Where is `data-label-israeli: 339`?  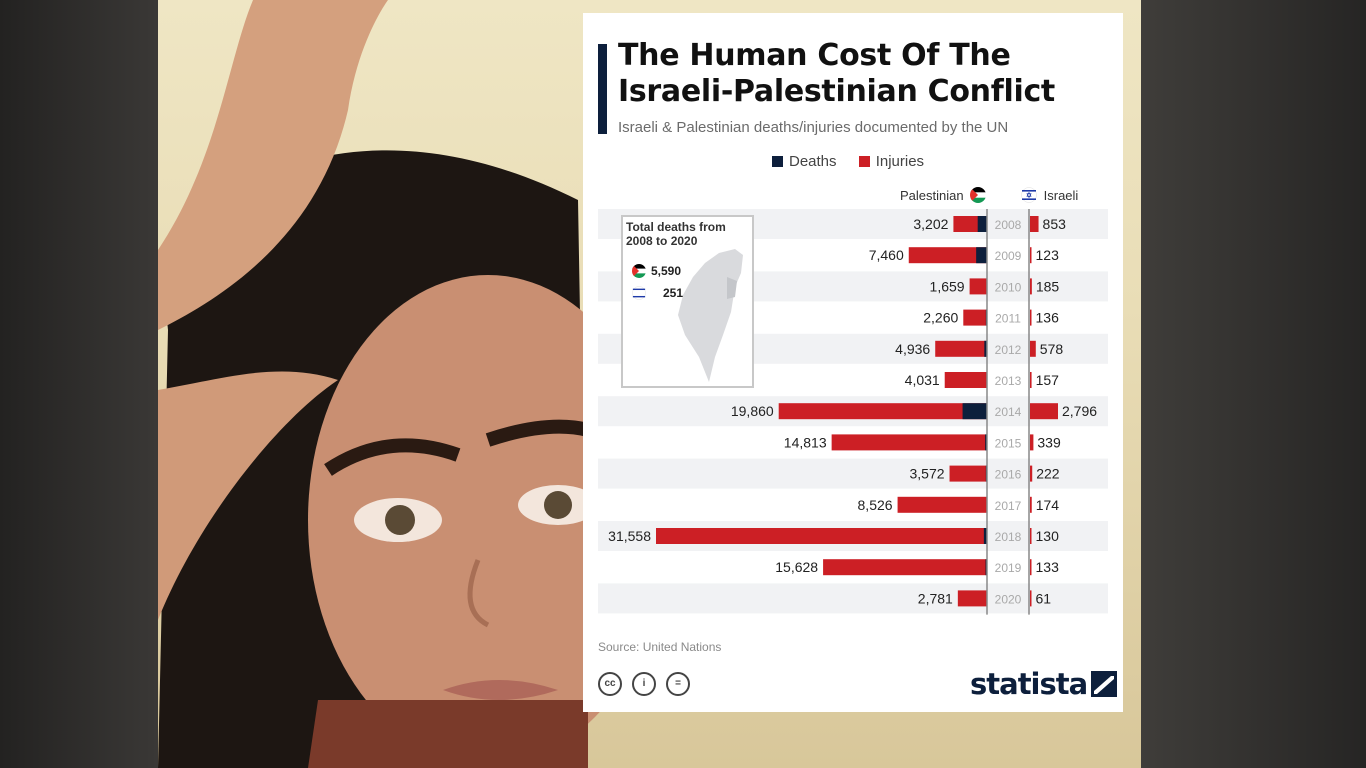
data-label-israeli: 339 is located at coordinates (1049, 442).